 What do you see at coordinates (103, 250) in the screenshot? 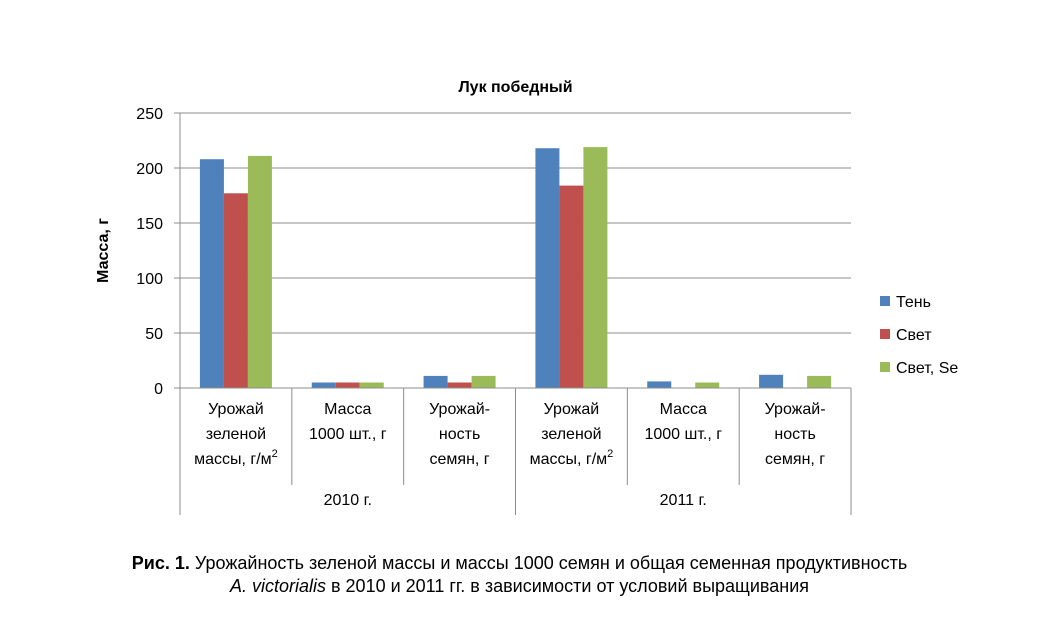
I see `y-axis-label: Масса, г` at bounding box center [103, 250].